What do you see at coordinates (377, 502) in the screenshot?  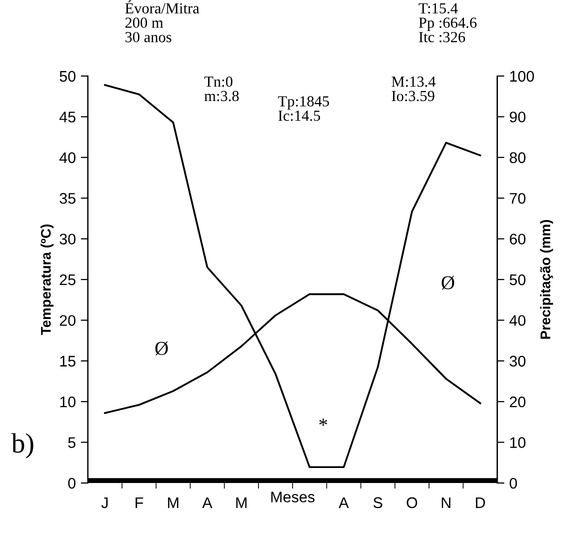 I see `x-tick-label: S` at bounding box center [377, 502].